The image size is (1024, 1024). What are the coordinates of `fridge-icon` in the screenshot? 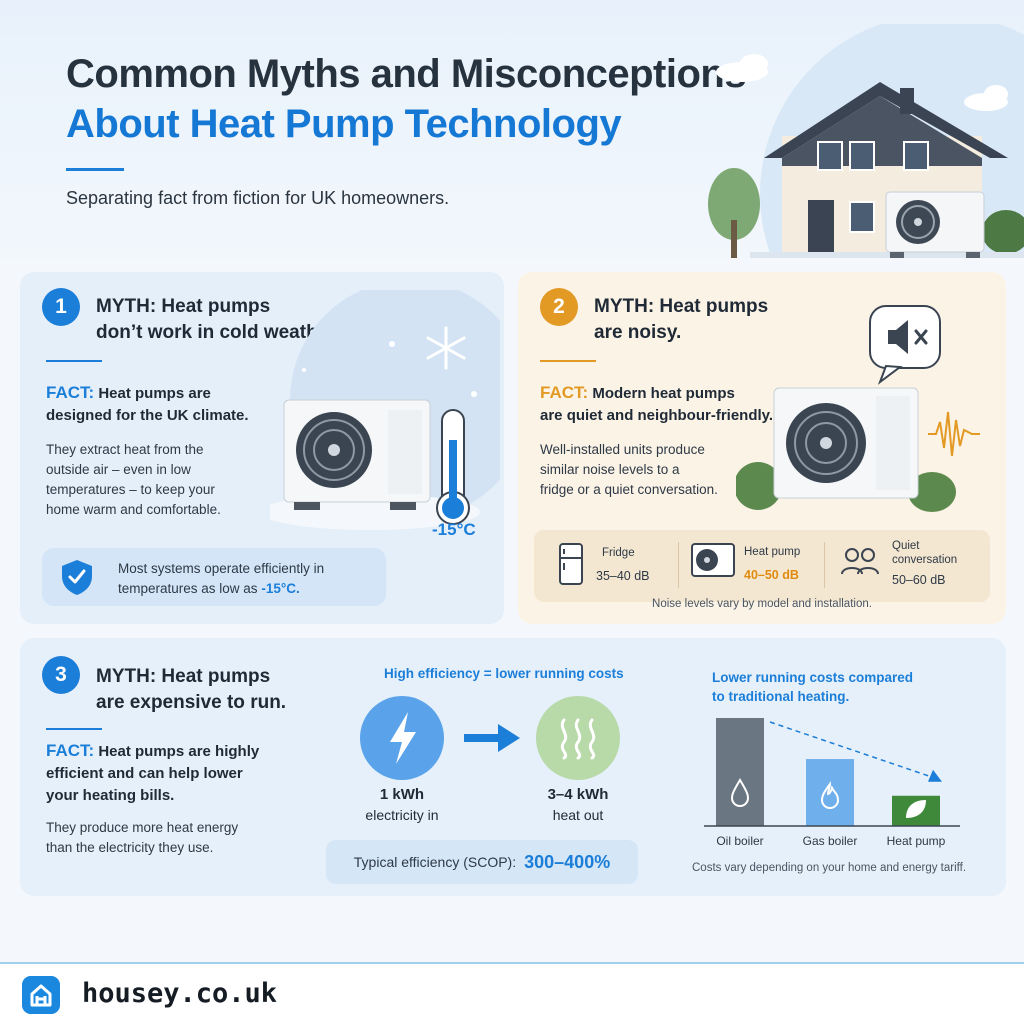 It's located at (571, 564).